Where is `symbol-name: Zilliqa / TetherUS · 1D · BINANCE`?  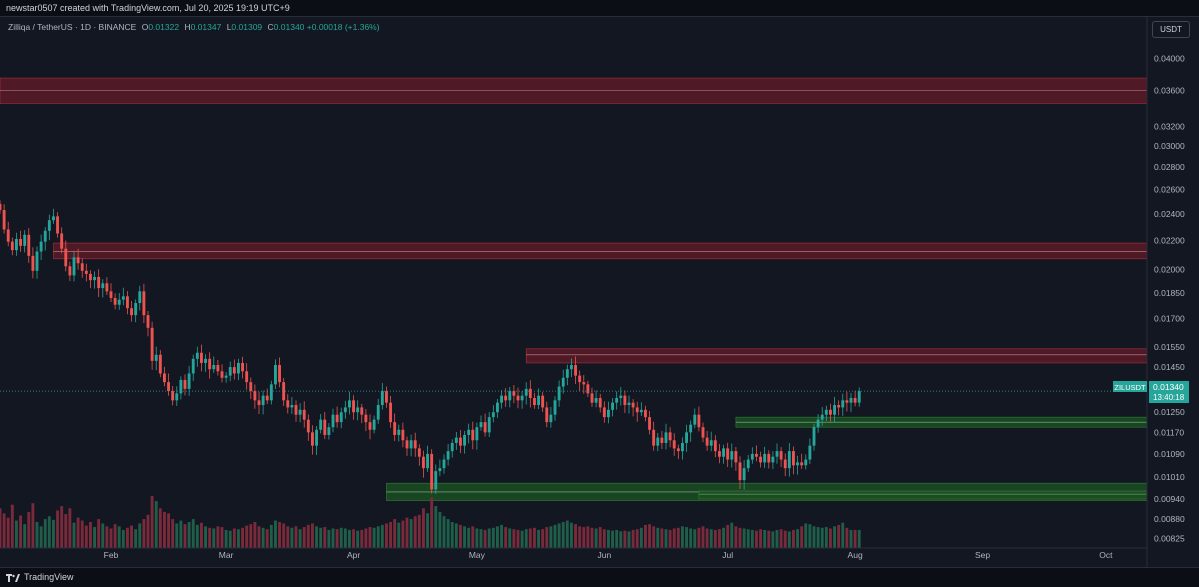 symbol-name: Zilliqa / TetherUS · 1D · BINANCE is located at coordinates (72, 27).